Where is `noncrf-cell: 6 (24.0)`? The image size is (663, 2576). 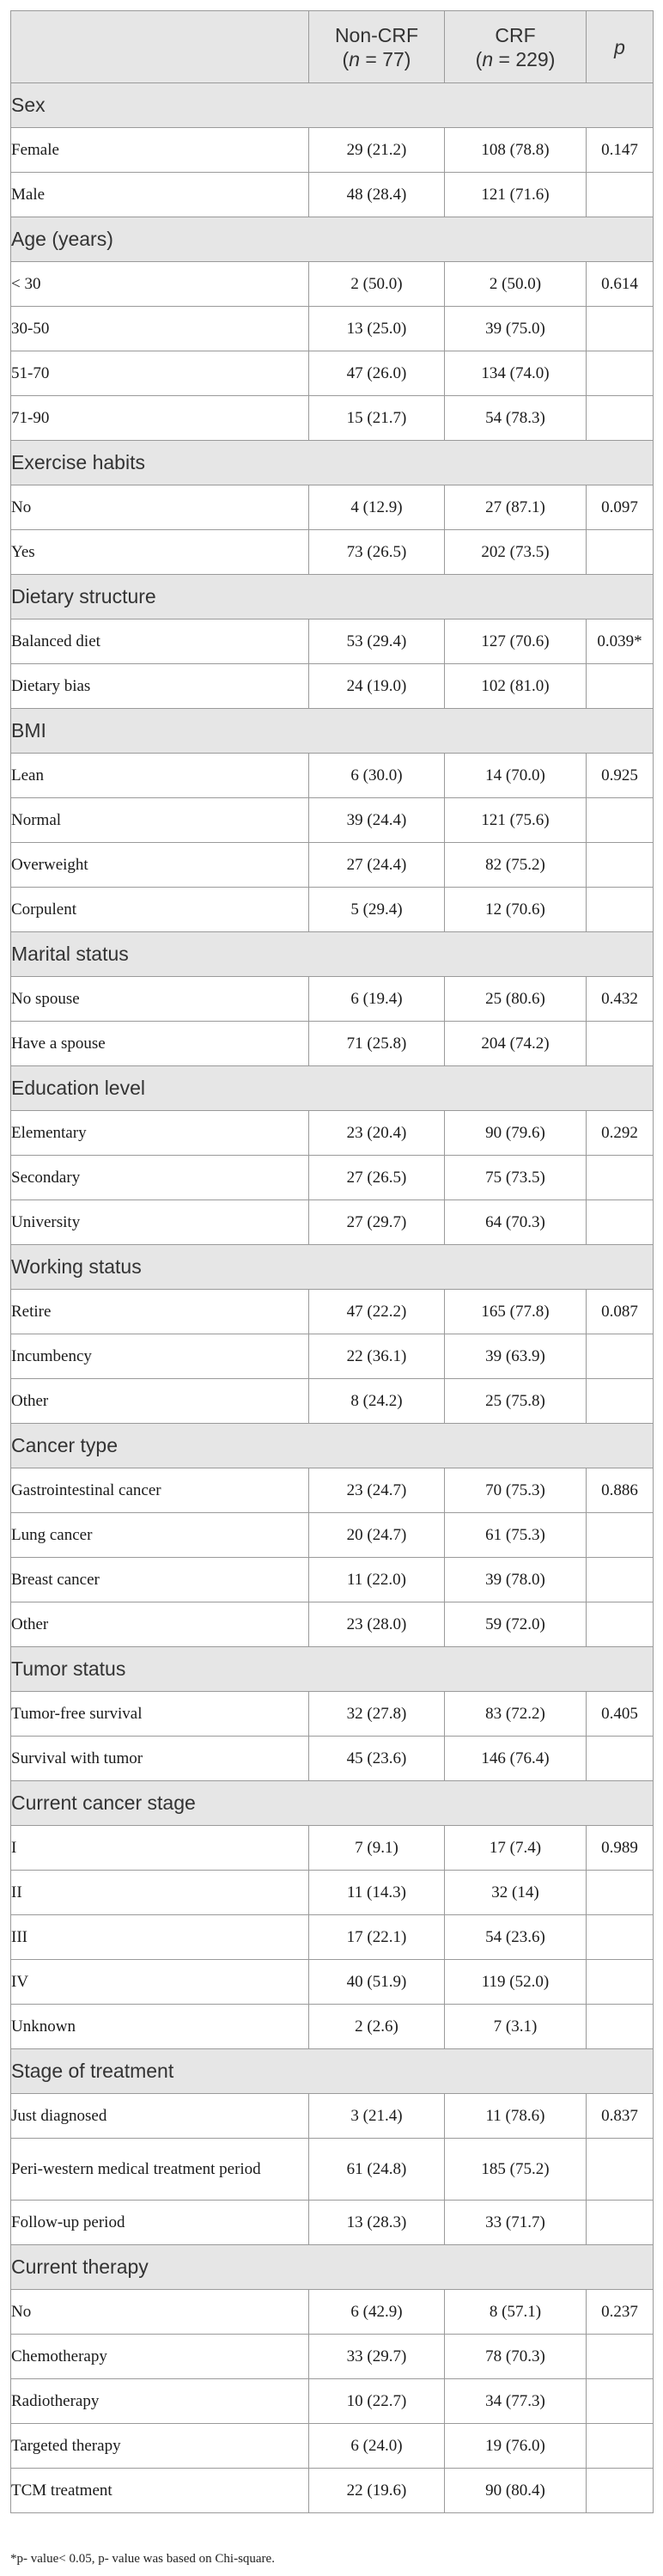
noncrf-cell: 6 (24.0) is located at coordinates (377, 2446).